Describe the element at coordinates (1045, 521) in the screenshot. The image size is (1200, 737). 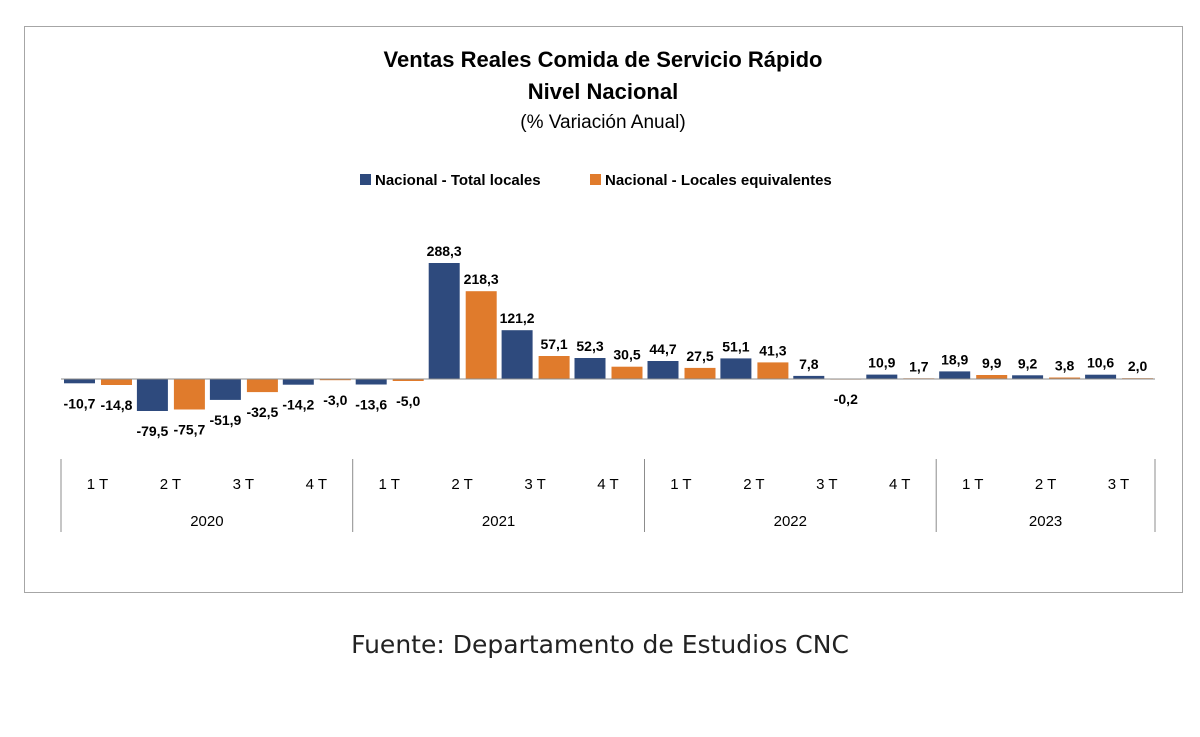
I see `tick-label-year: 2023` at that location.